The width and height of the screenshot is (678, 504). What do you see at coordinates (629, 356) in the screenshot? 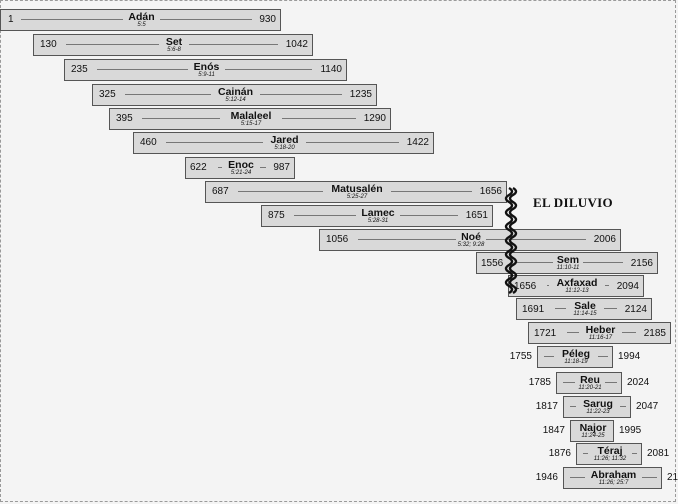
I see `end-year: 1994` at bounding box center [629, 356].